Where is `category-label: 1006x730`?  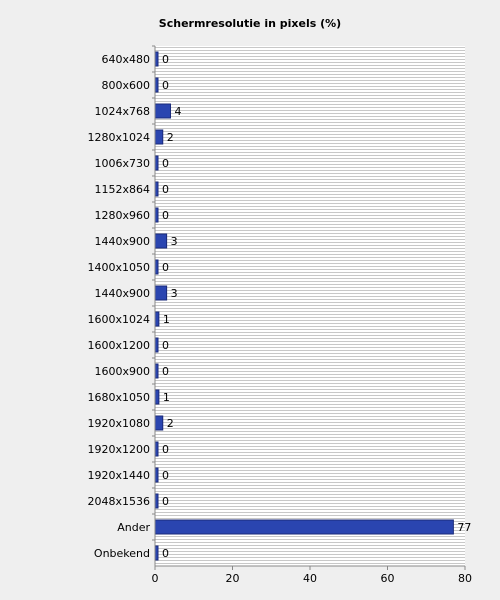 category-label: 1006x730 is located at coordinates (123, 163).